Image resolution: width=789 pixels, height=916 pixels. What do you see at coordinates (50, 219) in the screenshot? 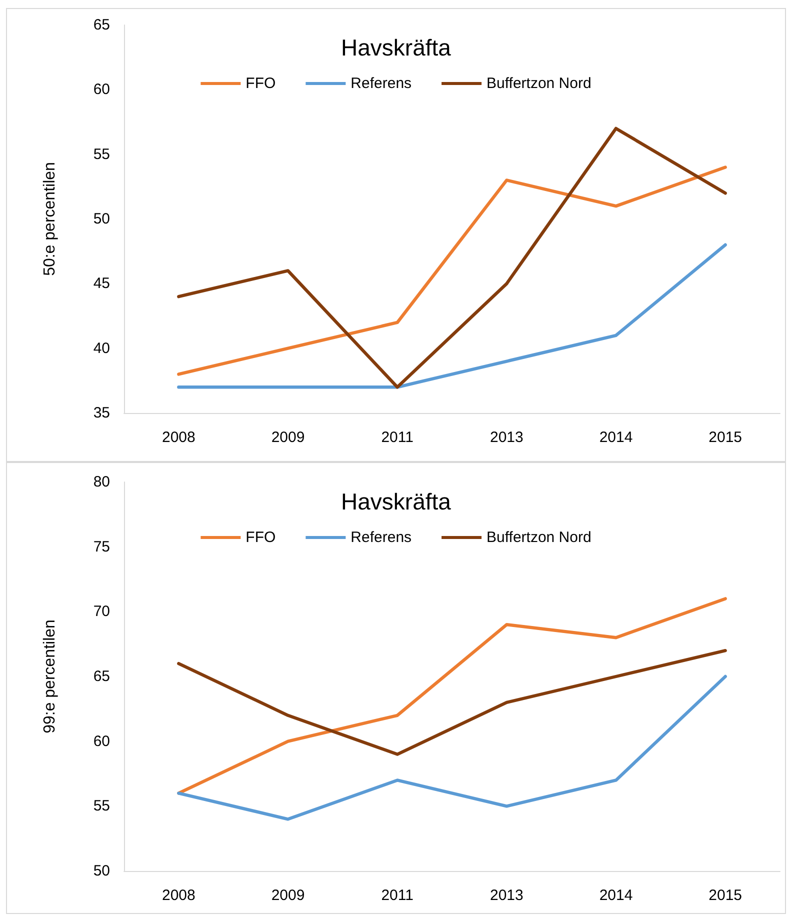
I see `y-axis-title: 50:e percentilen` at bounding box center [50, 219].